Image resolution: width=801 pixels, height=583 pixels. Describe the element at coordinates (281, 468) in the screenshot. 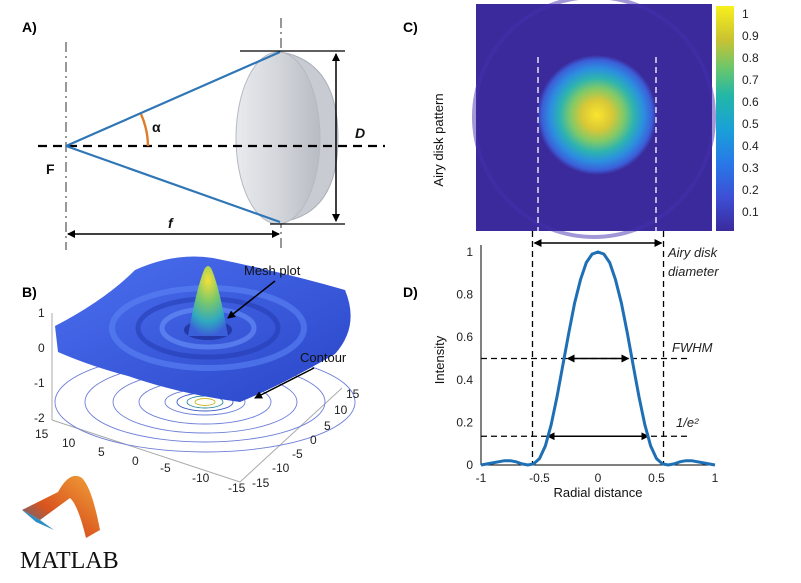

I see `y-tick: -10` at that location.